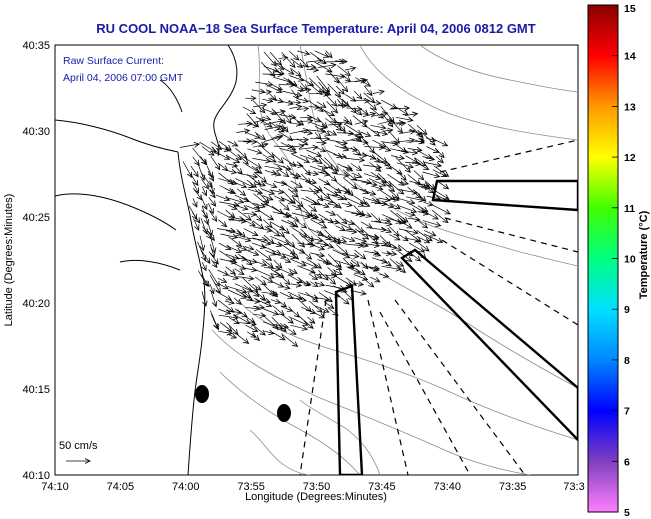 The width and height of the screenshot is (651, 519). I want to click on colorbar-tick-label: 15, so click(630, 9).